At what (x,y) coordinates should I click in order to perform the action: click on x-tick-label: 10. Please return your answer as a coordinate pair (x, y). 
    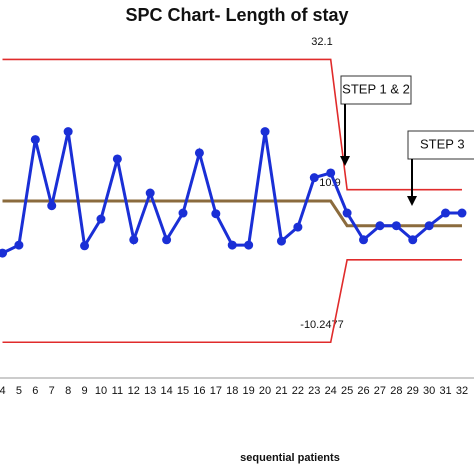
    Looking at the image, I should click on (101, 391).